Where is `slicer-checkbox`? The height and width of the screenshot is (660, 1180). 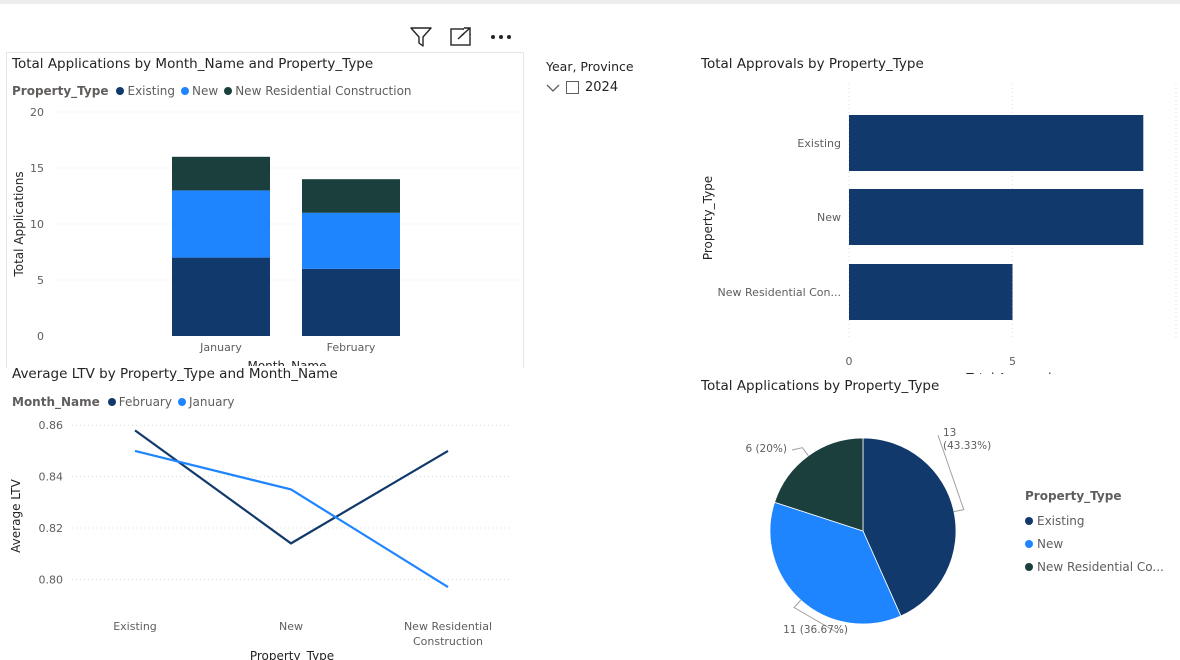 slicer-checkbox is located at coordinates (572, 87).